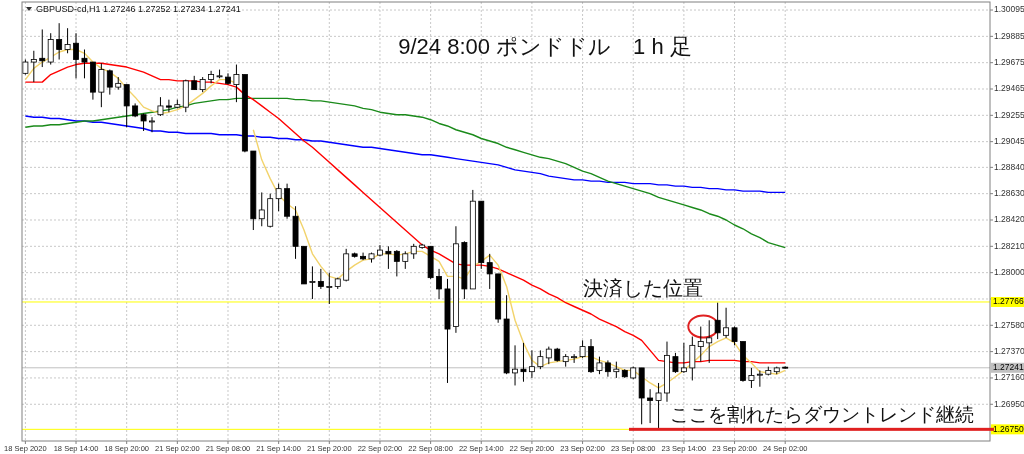 Image resolution: width=1024 pixels, height=454 pixels. What do you see at coordinates (1009, 114) in the screenshot?
I see `y-tick-label: 1.29255` at bounding box center [1009, 114].